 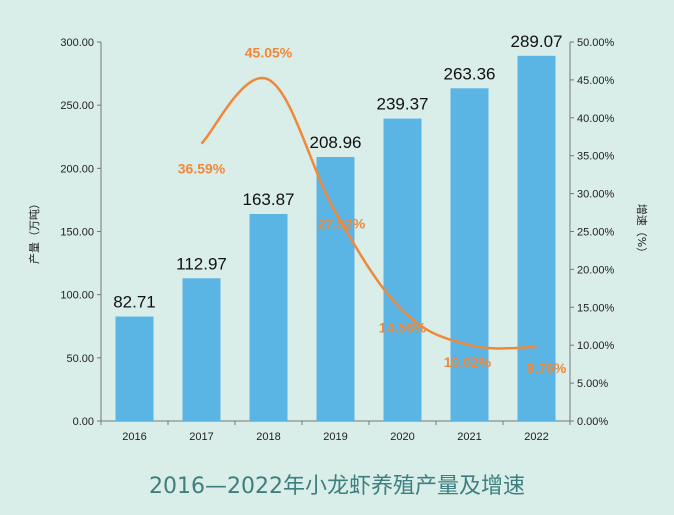 I want to click on bar-value-label: 263.36, so click(x=470, y=73).